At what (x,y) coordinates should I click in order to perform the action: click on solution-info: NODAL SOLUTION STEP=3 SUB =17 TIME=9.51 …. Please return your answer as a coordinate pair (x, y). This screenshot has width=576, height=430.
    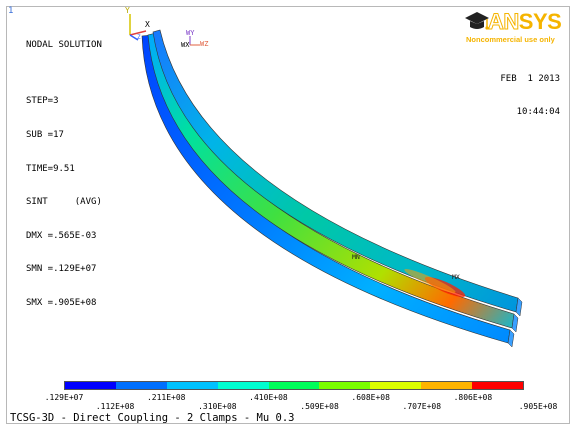
    Looking at the image, I should click on (64, 175).